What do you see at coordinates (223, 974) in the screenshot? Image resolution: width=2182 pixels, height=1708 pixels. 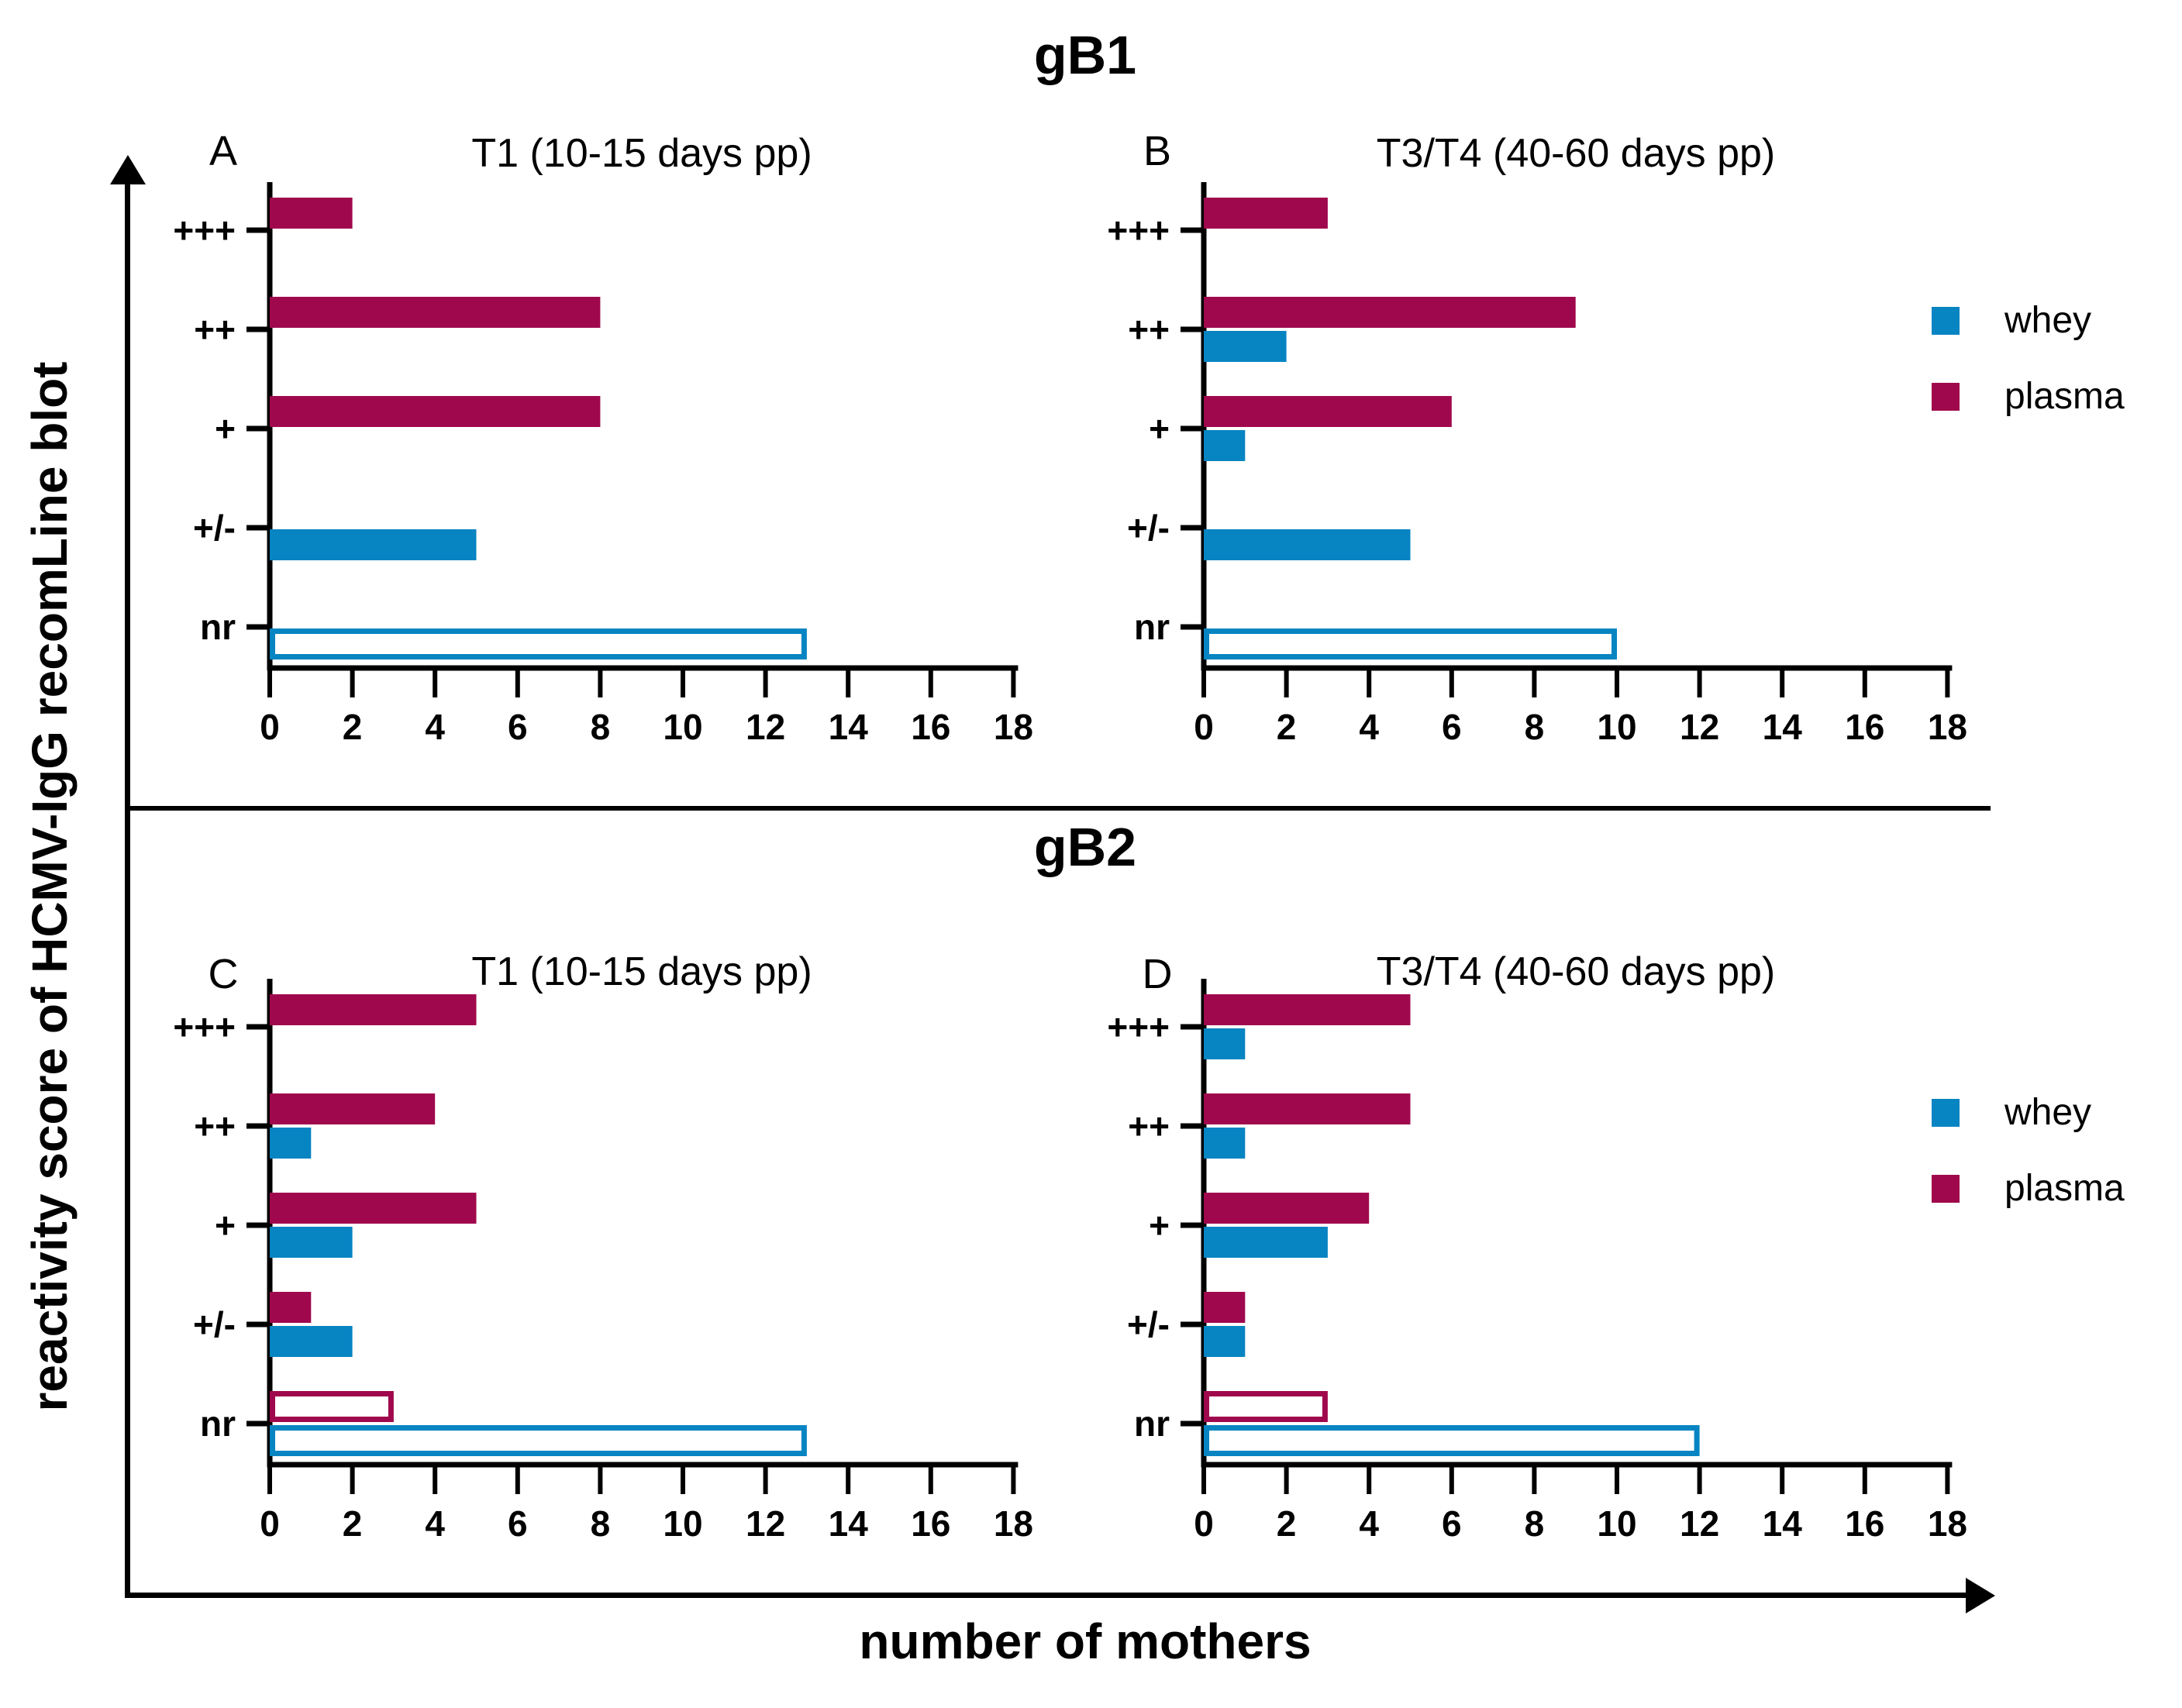 I see `panel-letter-c: C` at bounding box center [223, 974].